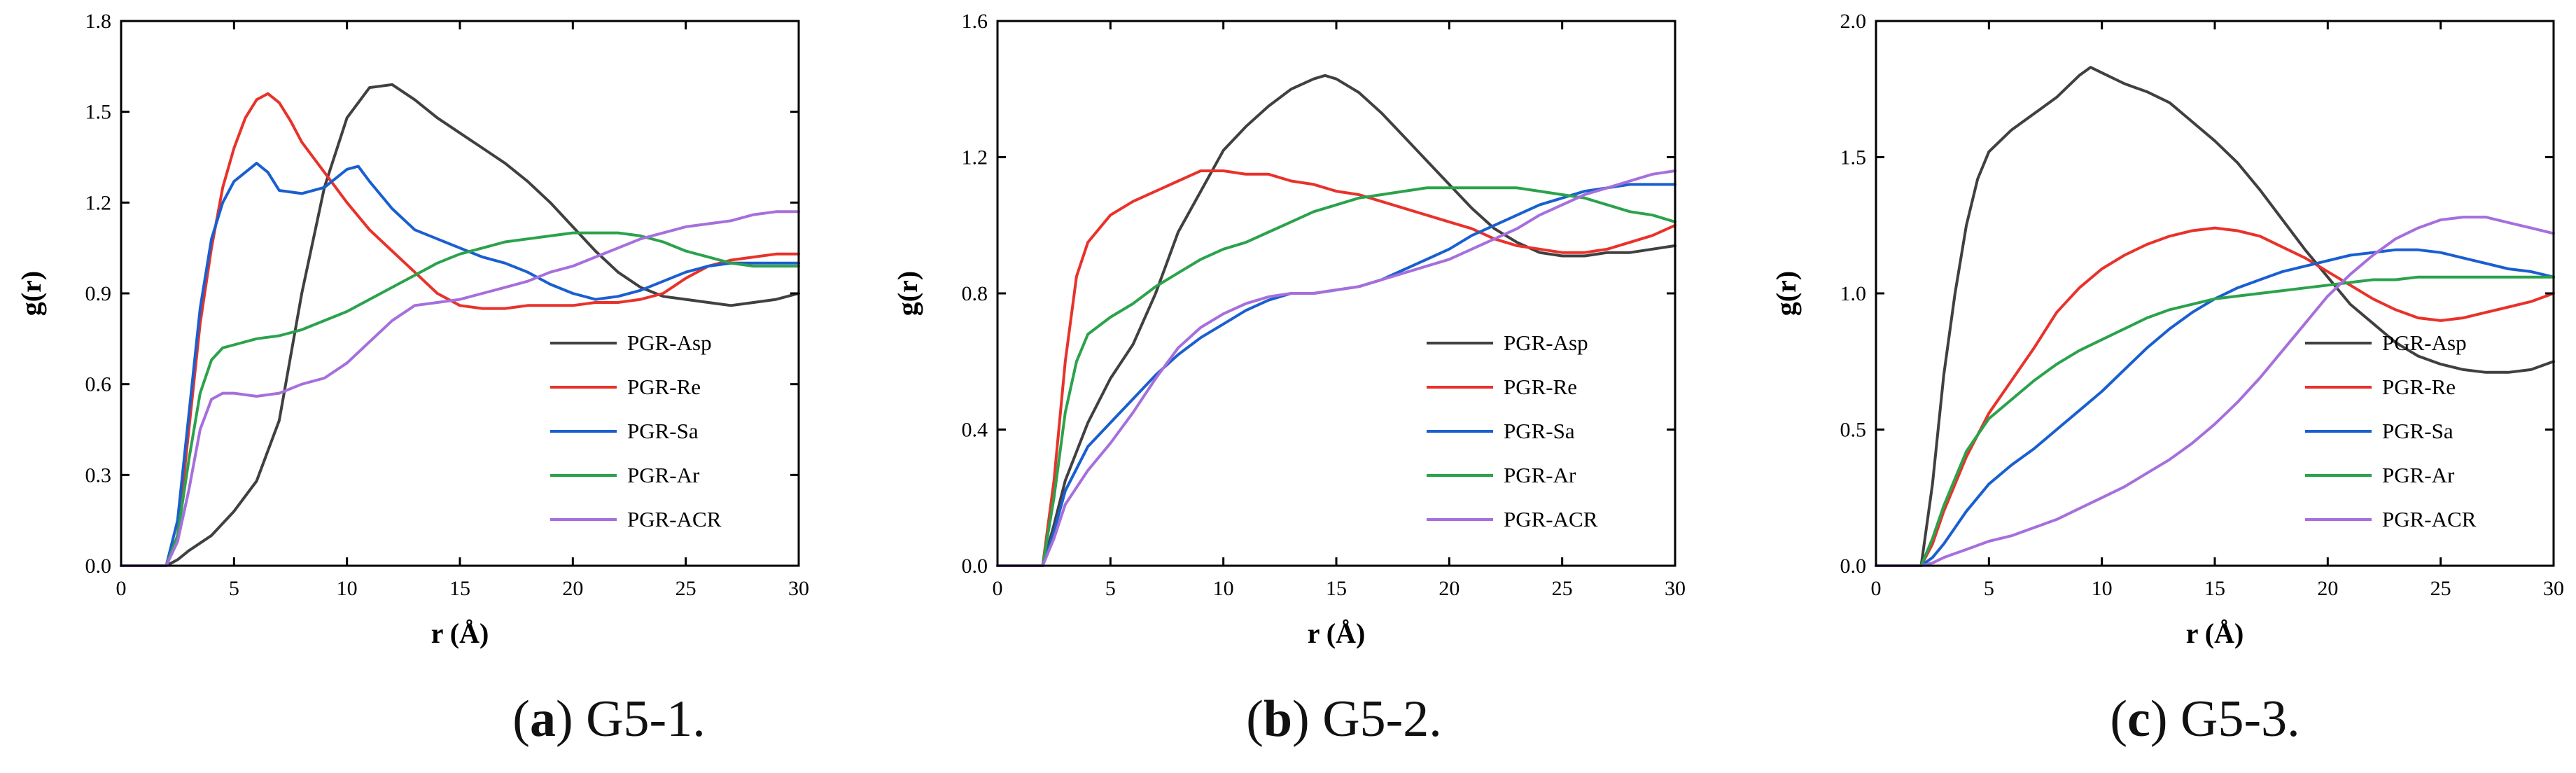 The width and height of the screenshot is (2576, 773). I want to click on caption-b-text: G5-2., so click(1382, 719).